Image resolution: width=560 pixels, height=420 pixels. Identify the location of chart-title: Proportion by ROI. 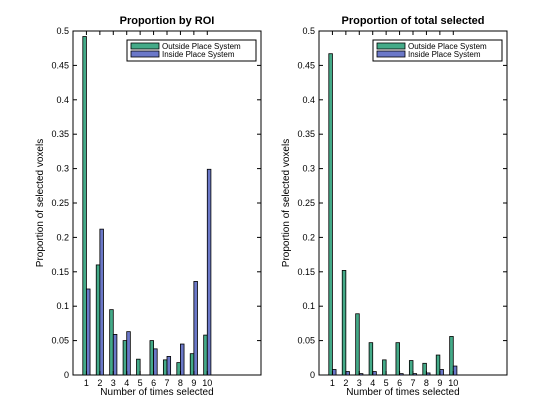
(167, 21).